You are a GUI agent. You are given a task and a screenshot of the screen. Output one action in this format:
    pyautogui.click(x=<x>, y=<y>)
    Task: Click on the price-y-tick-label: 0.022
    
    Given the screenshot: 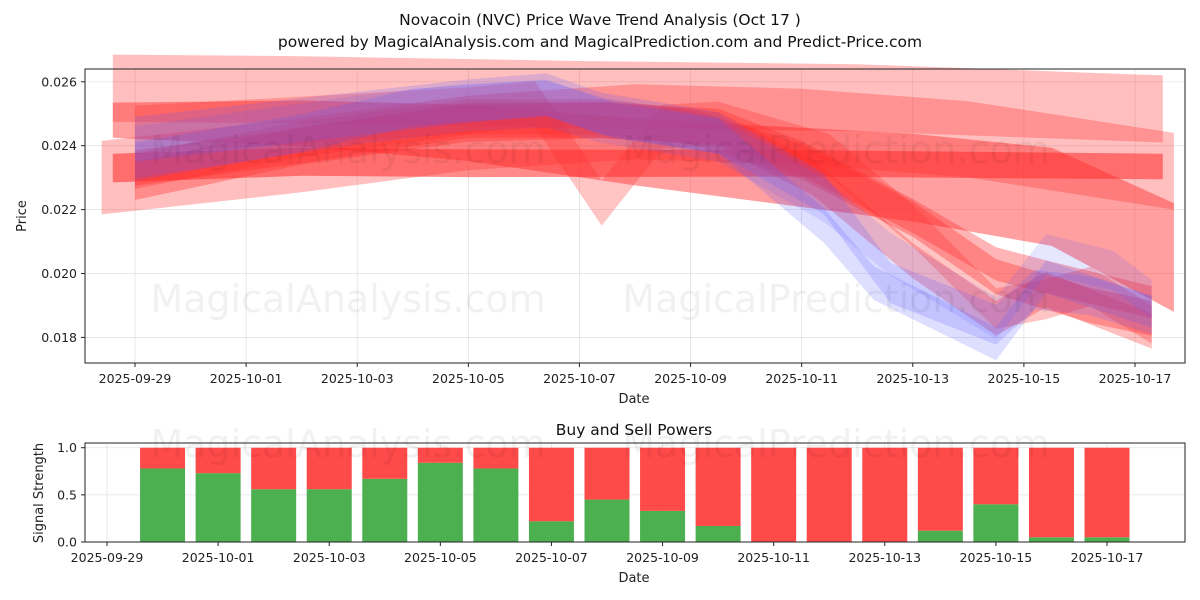 What is the action you would take?
    pyautogui.click(x=59, y=209)
    